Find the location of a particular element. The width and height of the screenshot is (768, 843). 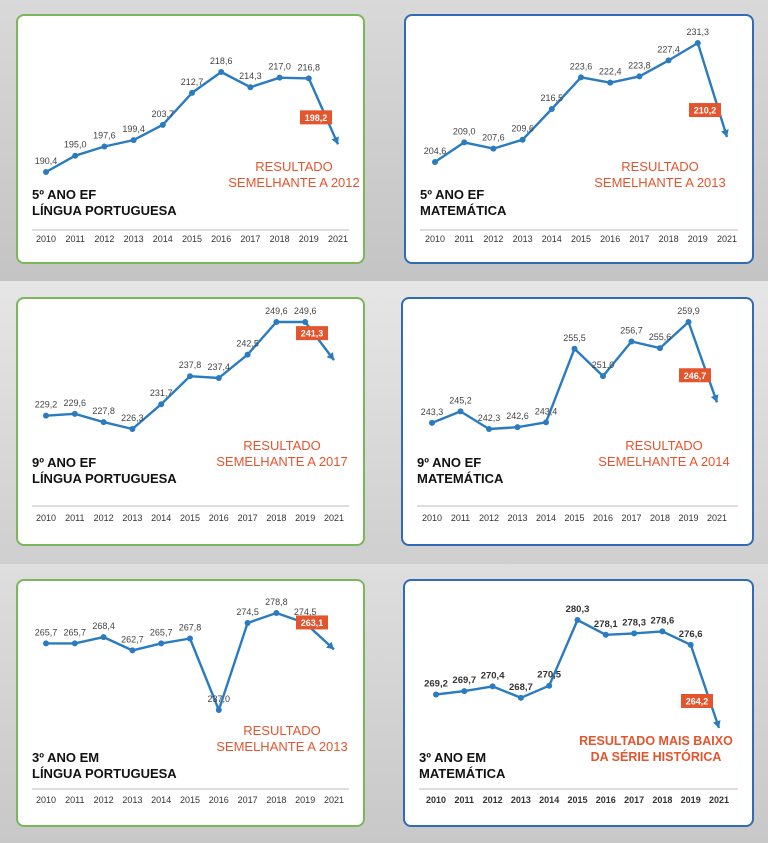

highlight-value-label: 241,3 is located at coordinates (312, 334).